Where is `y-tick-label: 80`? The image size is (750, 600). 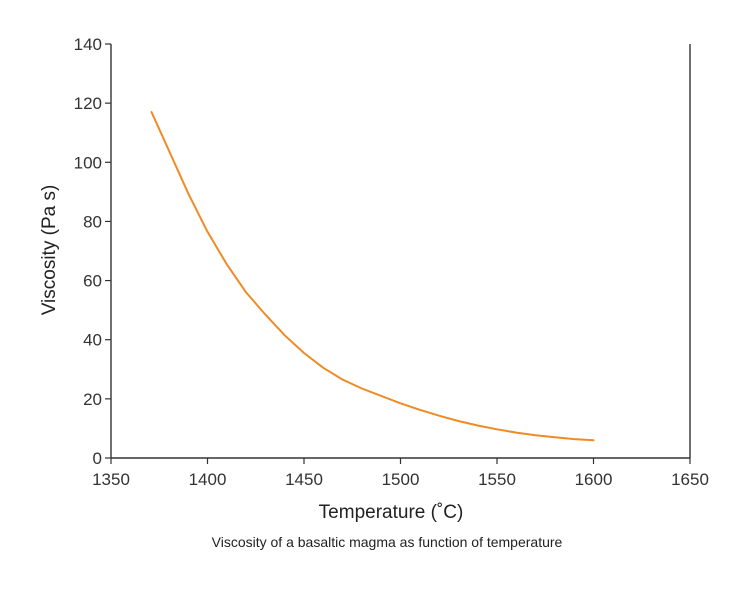
y-tick-label: 80 is located at coordinates (92, 221).